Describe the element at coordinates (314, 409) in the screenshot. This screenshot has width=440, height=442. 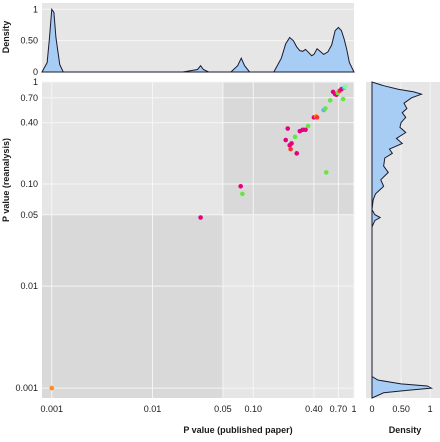
I see `x-tick-label: 0.40` at that location.